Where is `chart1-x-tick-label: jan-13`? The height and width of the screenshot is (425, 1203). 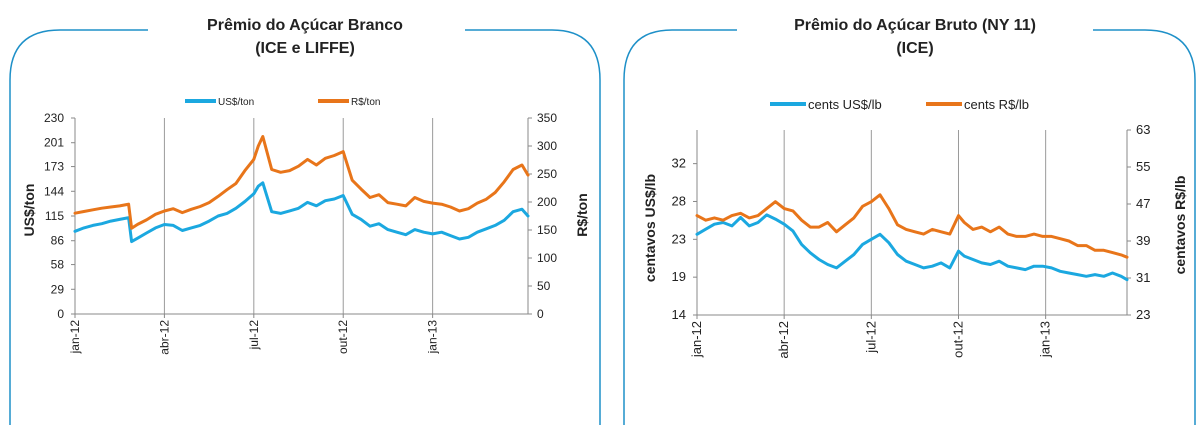
chart1-x-tick-label: jan-13 is located at coordinates (433, 337).